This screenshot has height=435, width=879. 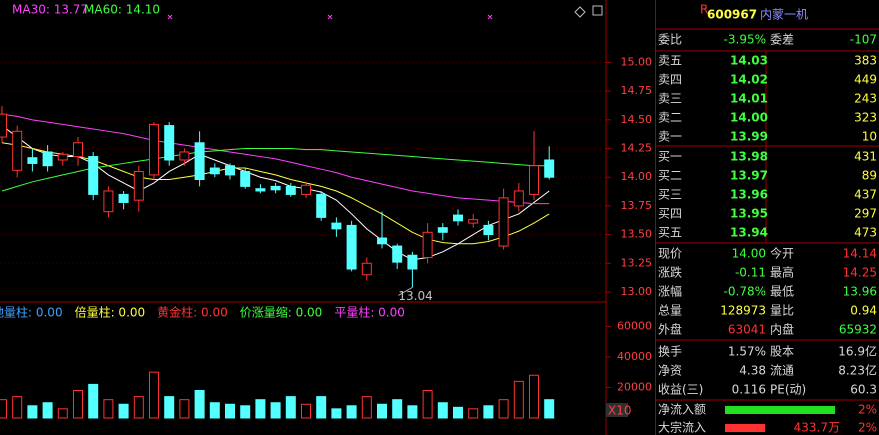 What do you see at coordinates (634, 386) in the screenshot?
I see `y-tick-label: 20000` at bounding box center [634, 386].